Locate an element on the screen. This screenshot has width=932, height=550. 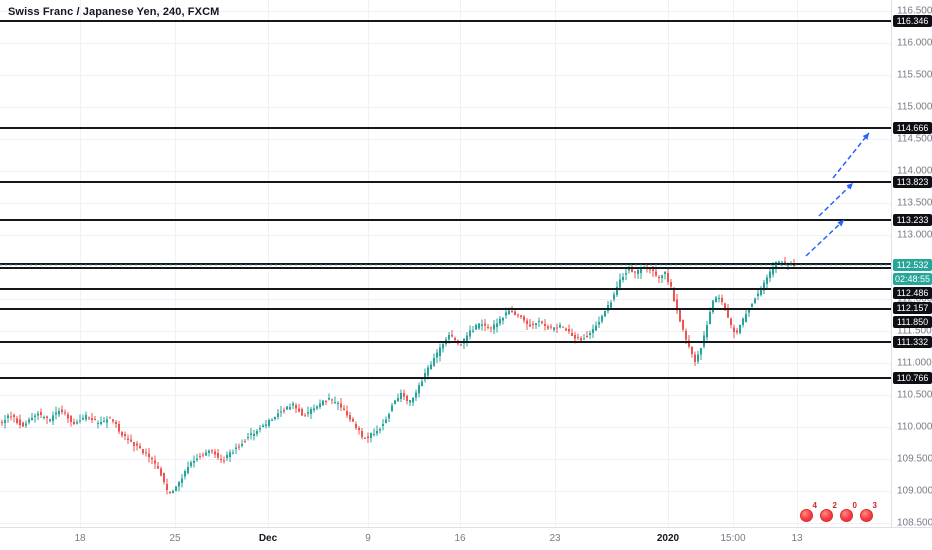
time-axis-label: 13 is located at coordinates (797, 538).